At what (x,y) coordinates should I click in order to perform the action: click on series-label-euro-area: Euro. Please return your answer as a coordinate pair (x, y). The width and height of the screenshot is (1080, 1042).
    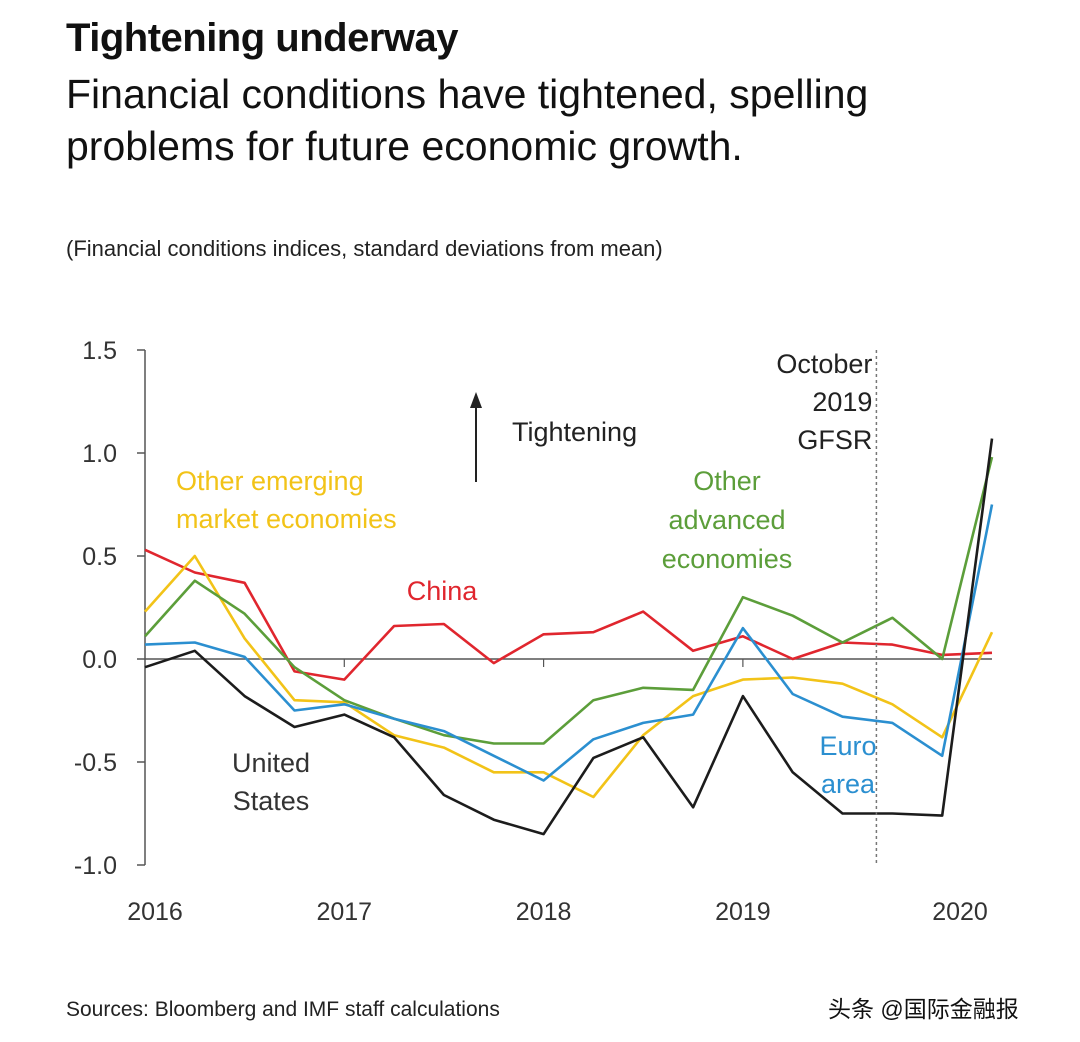
    Looking at the image, I should click on (847, 746).